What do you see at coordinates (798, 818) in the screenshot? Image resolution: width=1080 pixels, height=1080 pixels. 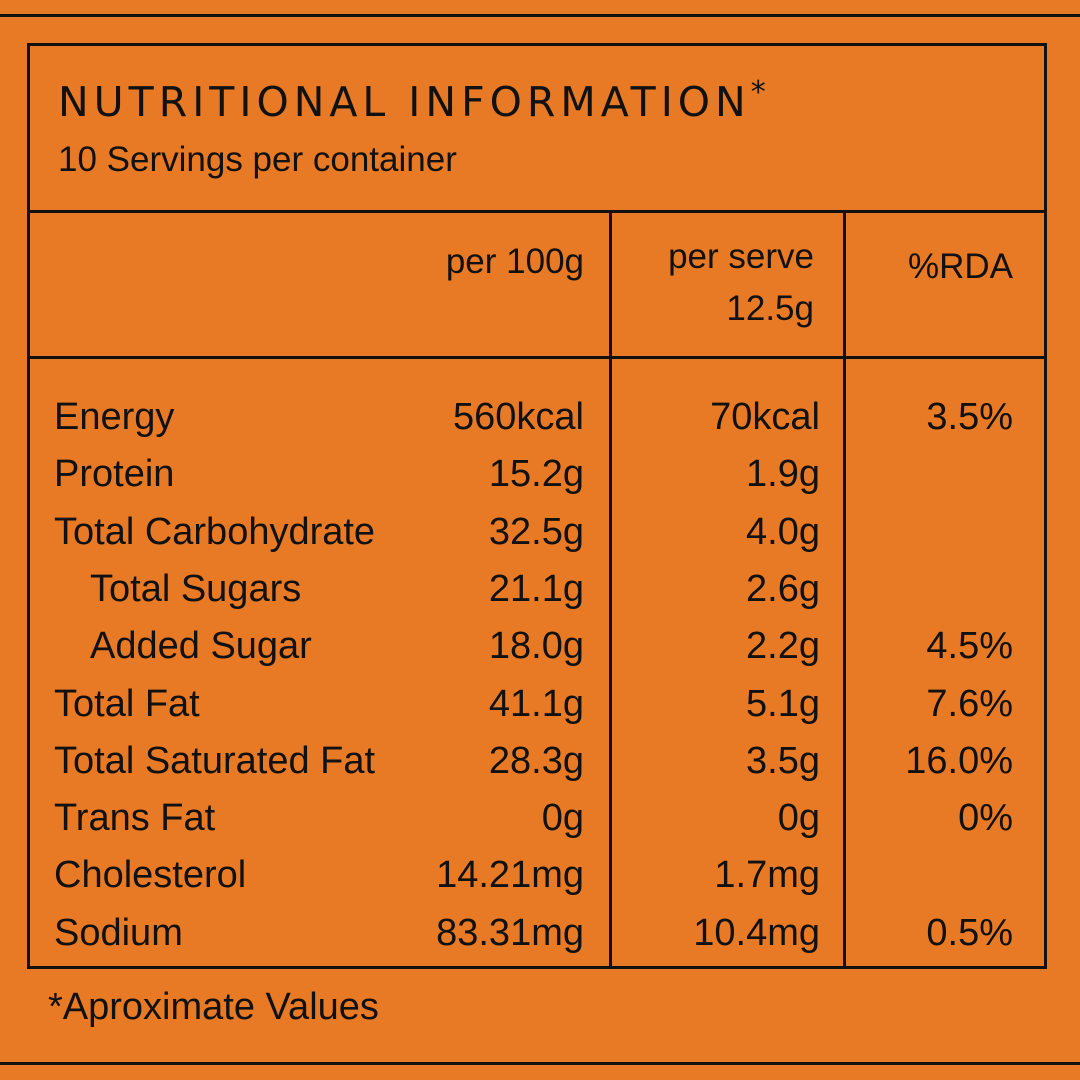 I see `value-per-serve: 0g` at bounding box center [798, 818].